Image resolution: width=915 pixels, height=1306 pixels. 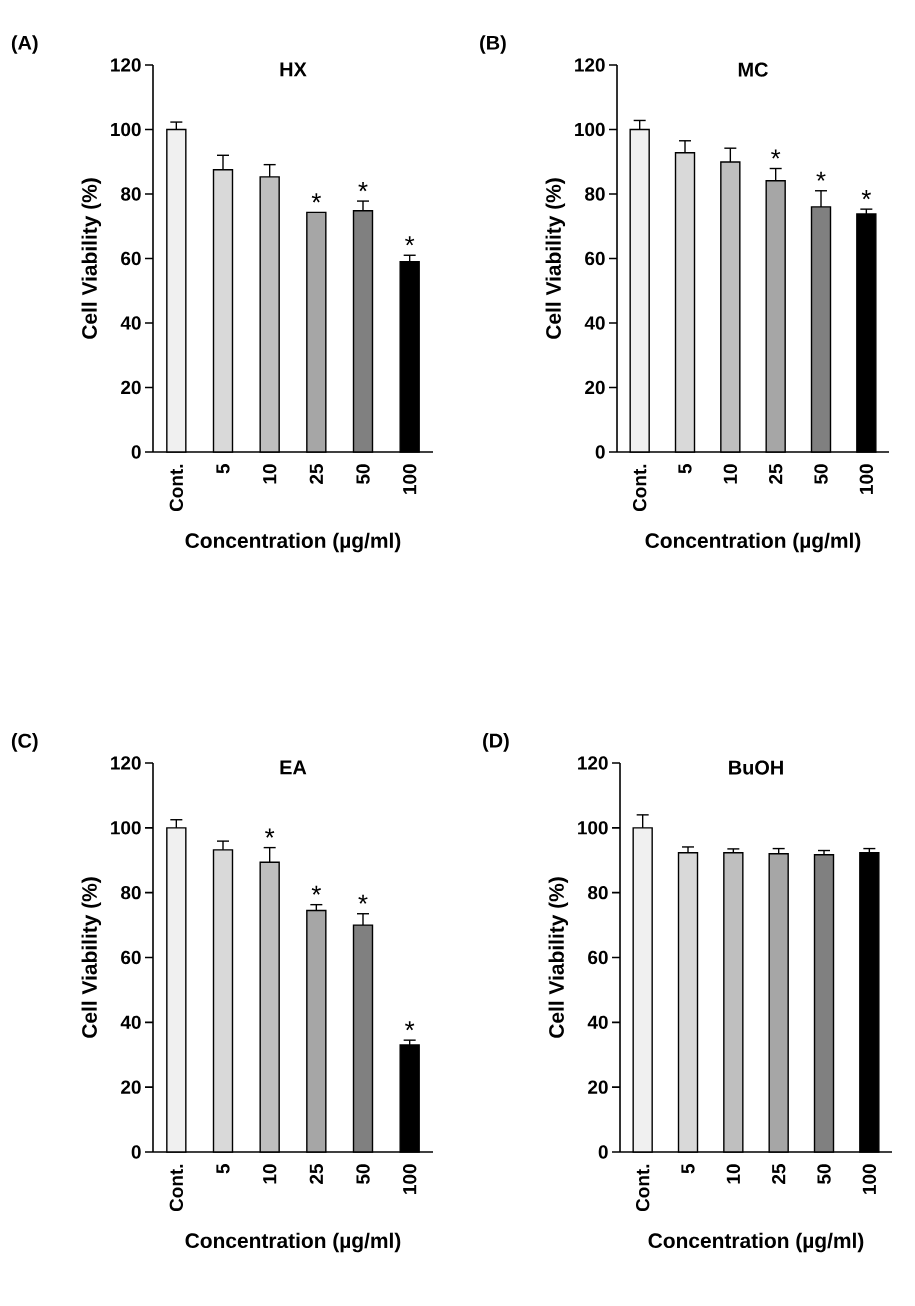 I want to click on text: (D), so click(x=496, y=742).